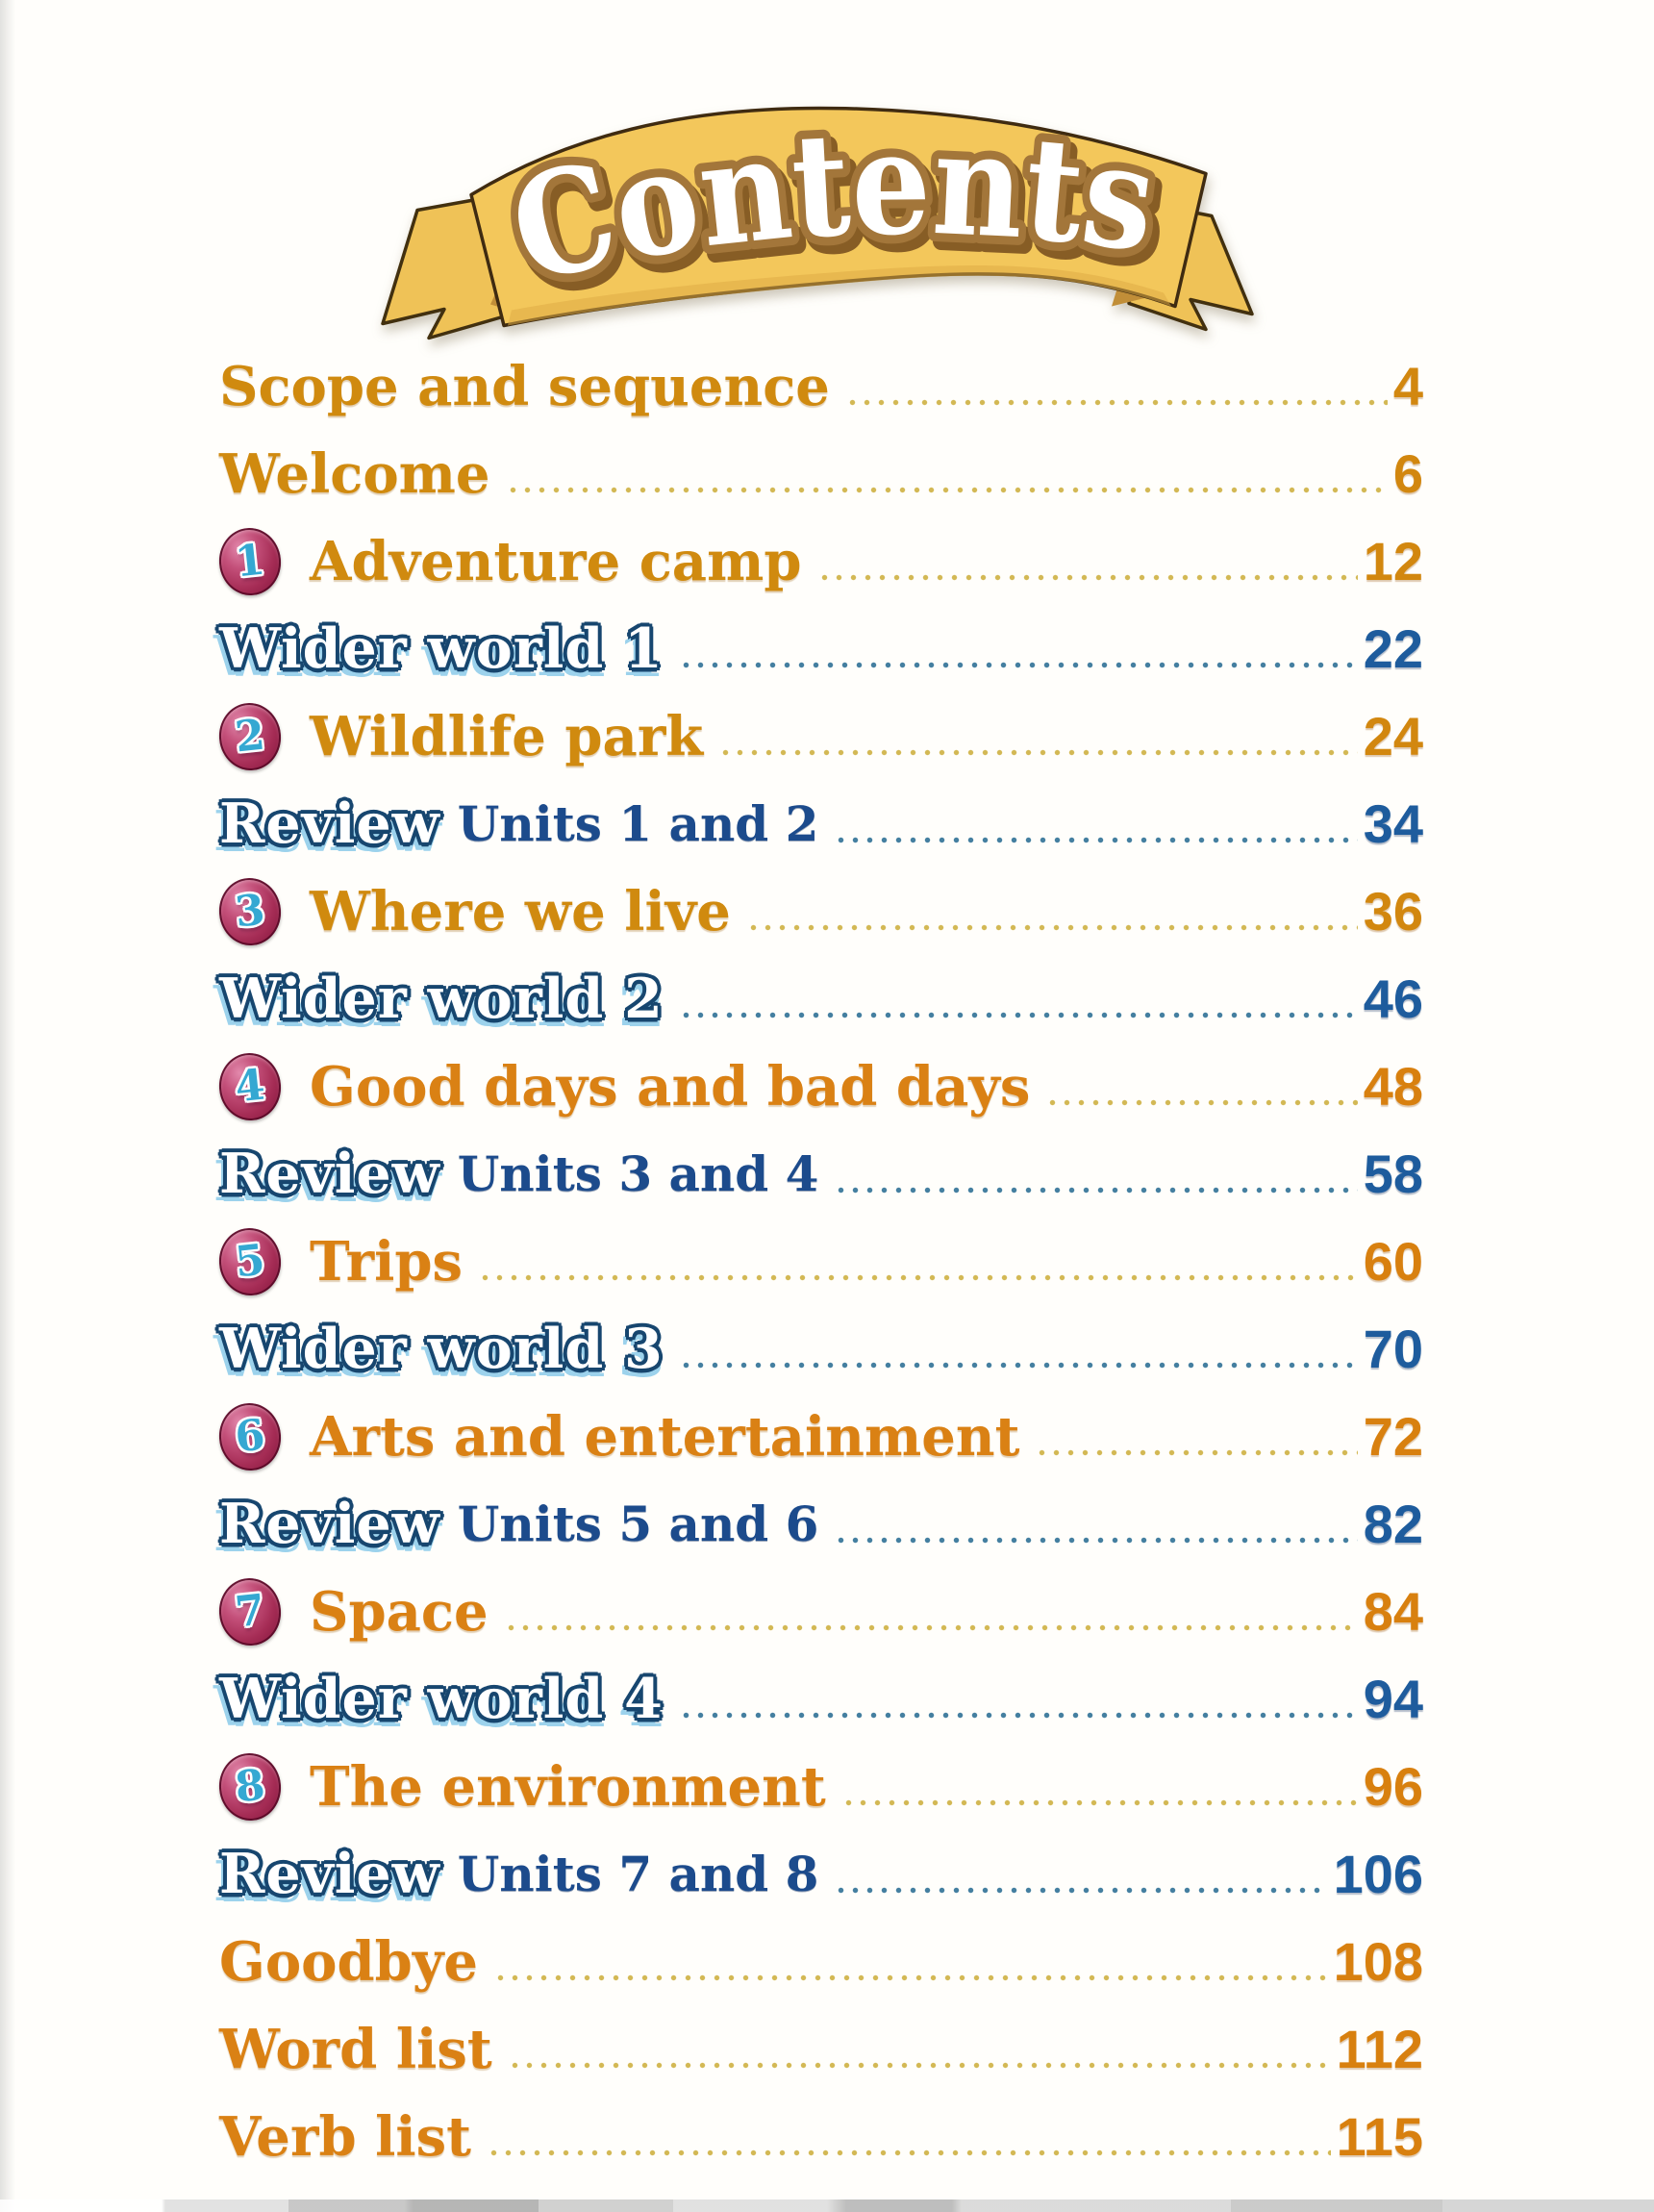  What do you see at coordinates (1393, 561) in the screenshot?
I see `page-number: 12` at bounding box center [1393, 561].